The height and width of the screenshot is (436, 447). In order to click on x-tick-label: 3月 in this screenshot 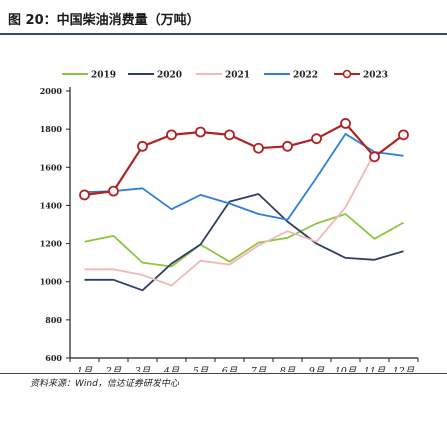, I will do `click(143, 369)`.